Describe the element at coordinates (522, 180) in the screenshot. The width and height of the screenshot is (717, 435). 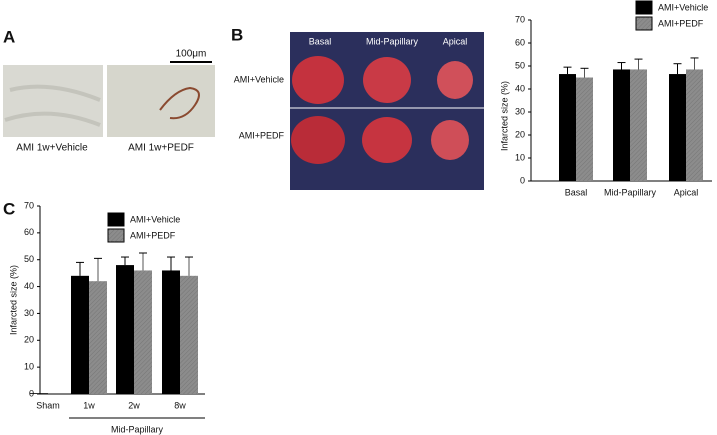
I see `y-tick-label: 0` at that location.